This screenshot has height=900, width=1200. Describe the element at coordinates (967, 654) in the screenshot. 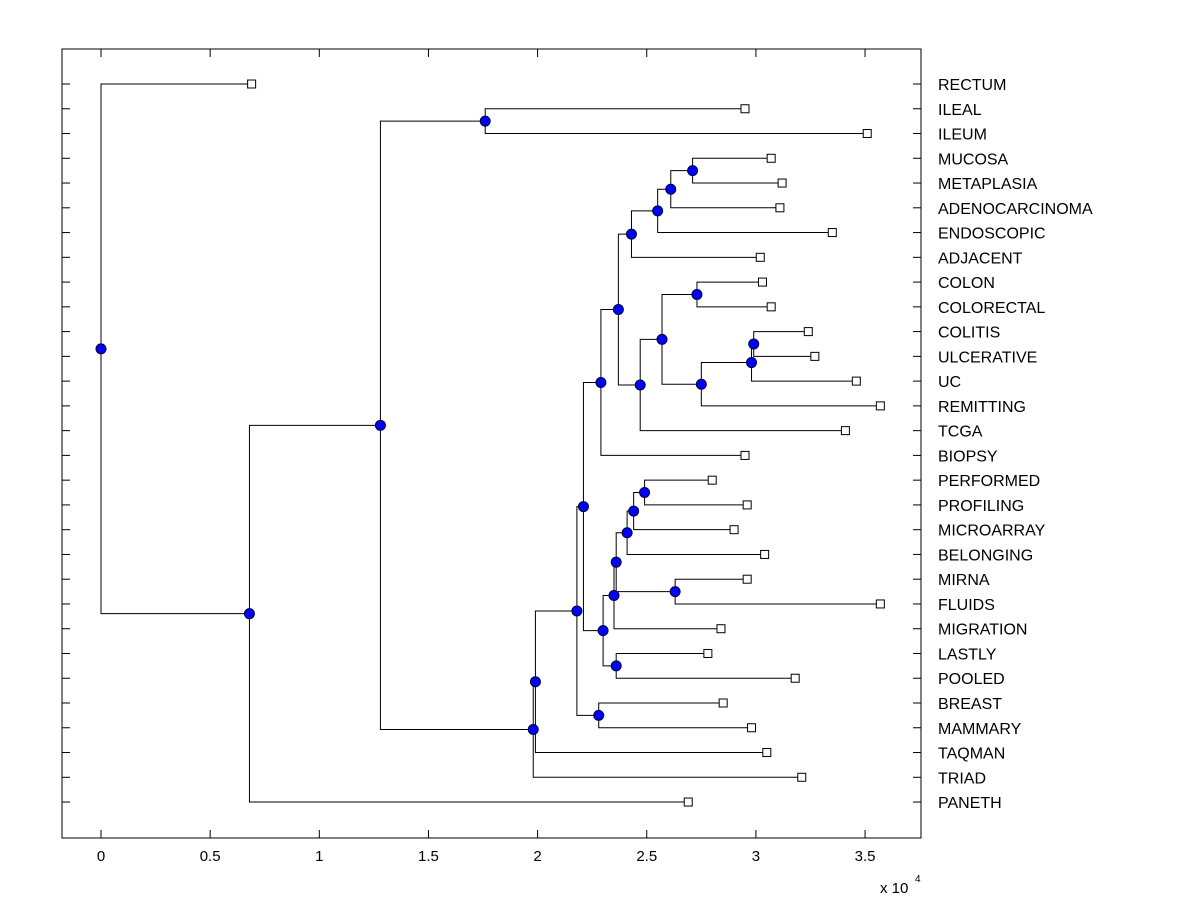

I see `leaf-label-lastly: LASTLY` at that location.